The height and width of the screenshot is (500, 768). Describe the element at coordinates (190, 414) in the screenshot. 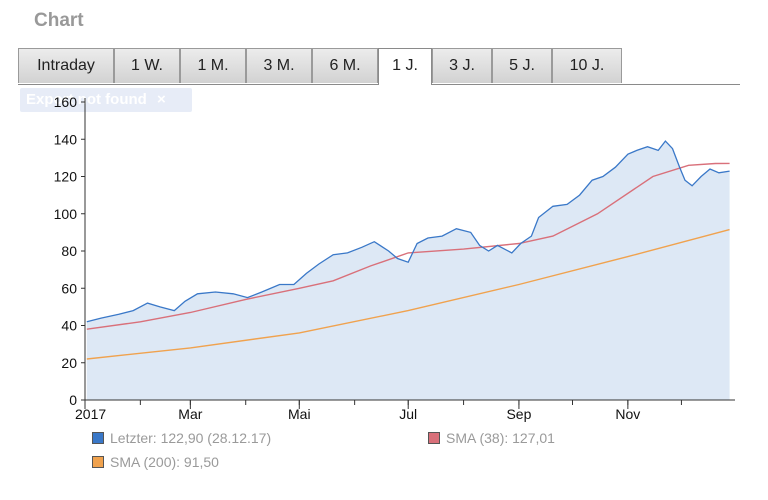

I see `x-tick-label: Mar` at that location.